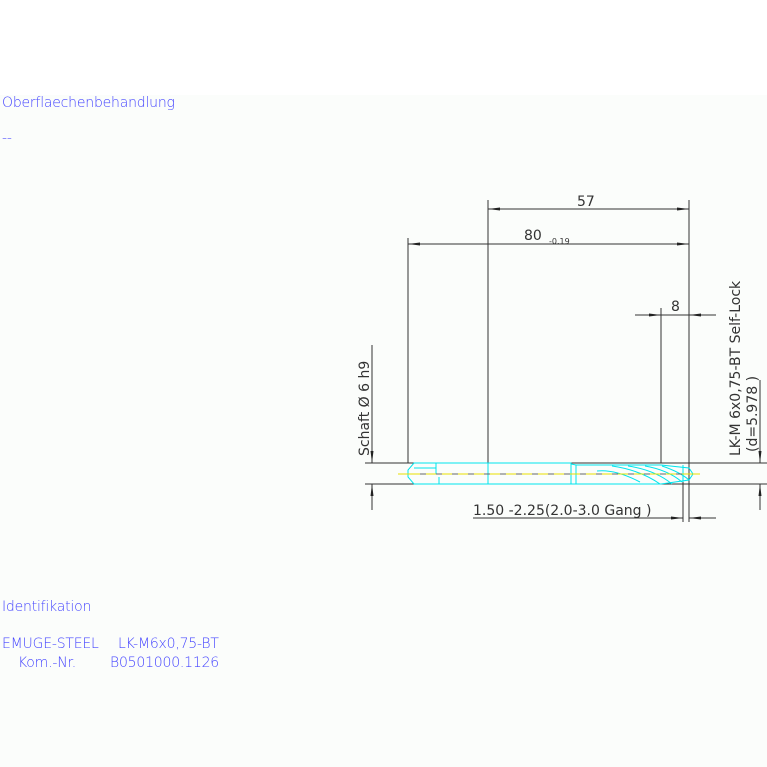 This screenshot has width=767, height=767. What do you see at coordinates (559, 241) in the screenshot?
I see `dim-80-tolerance: -0.19` at bounding box center [559, 241].